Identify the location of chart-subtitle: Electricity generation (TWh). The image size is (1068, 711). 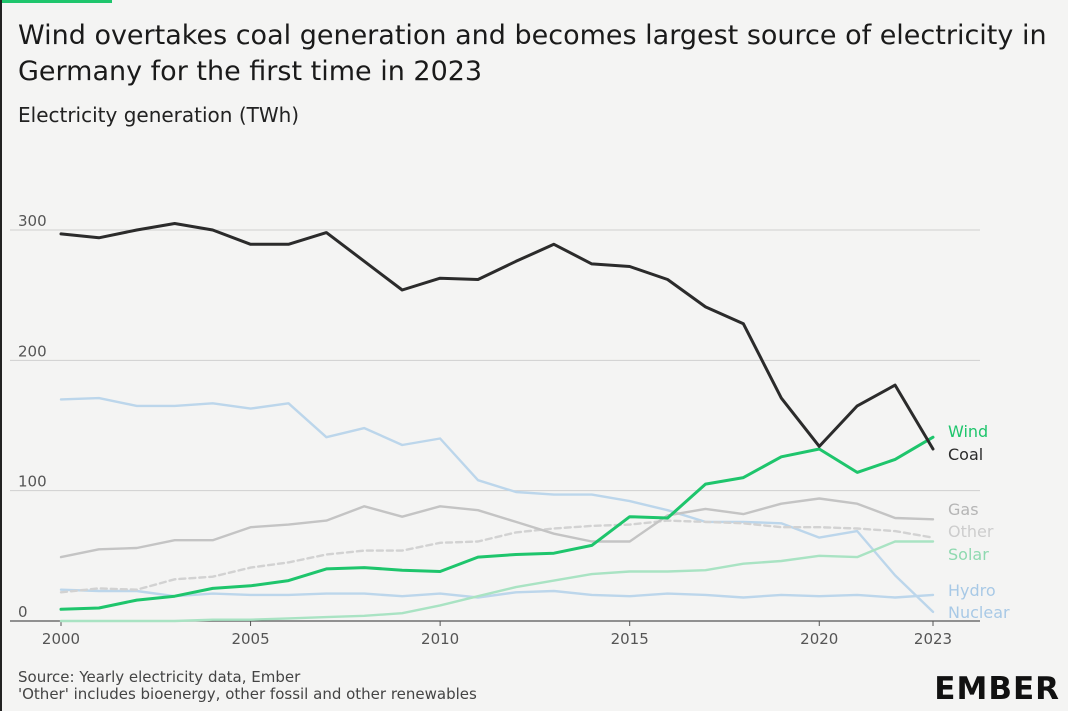
(159, 115).